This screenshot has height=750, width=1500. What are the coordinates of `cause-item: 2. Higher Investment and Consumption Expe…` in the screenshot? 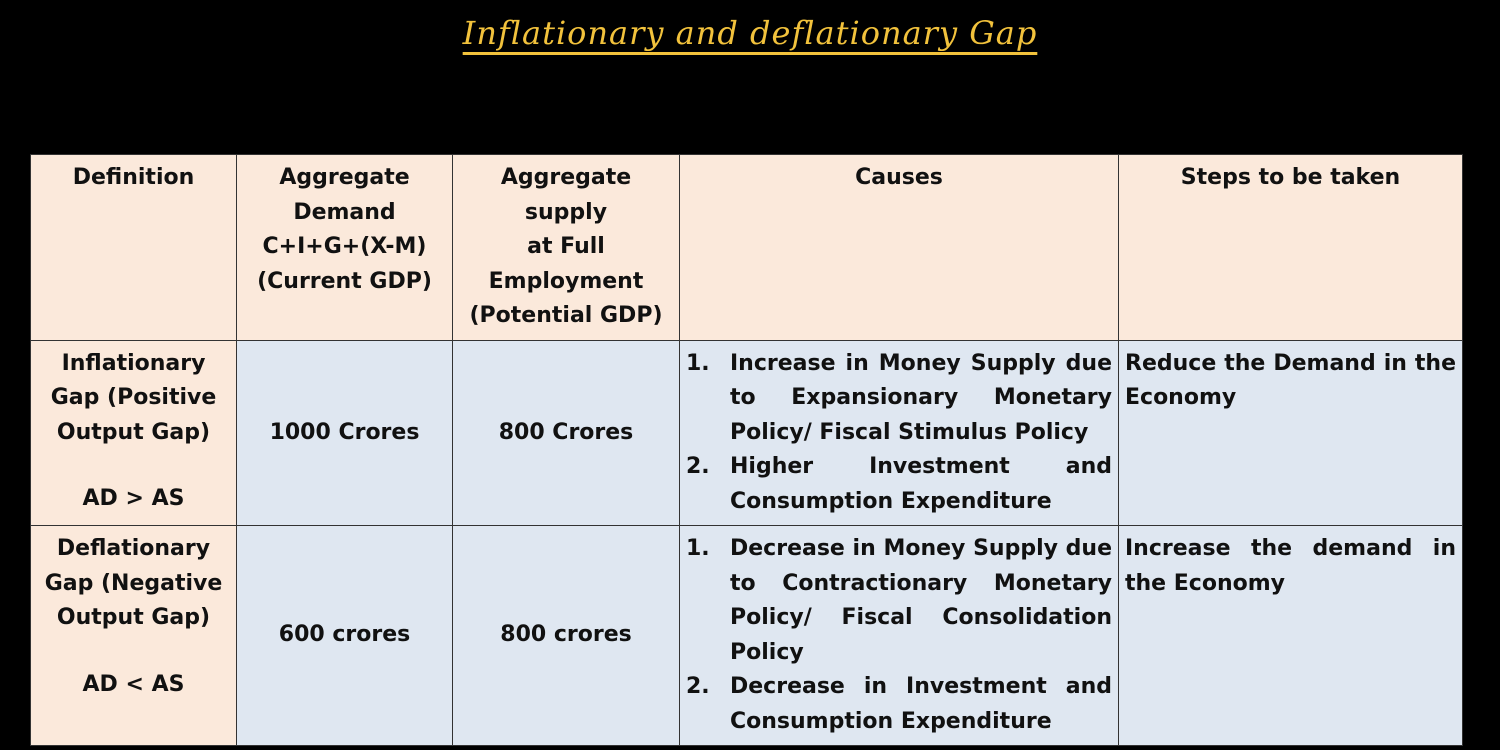 It's located at (899, 484).